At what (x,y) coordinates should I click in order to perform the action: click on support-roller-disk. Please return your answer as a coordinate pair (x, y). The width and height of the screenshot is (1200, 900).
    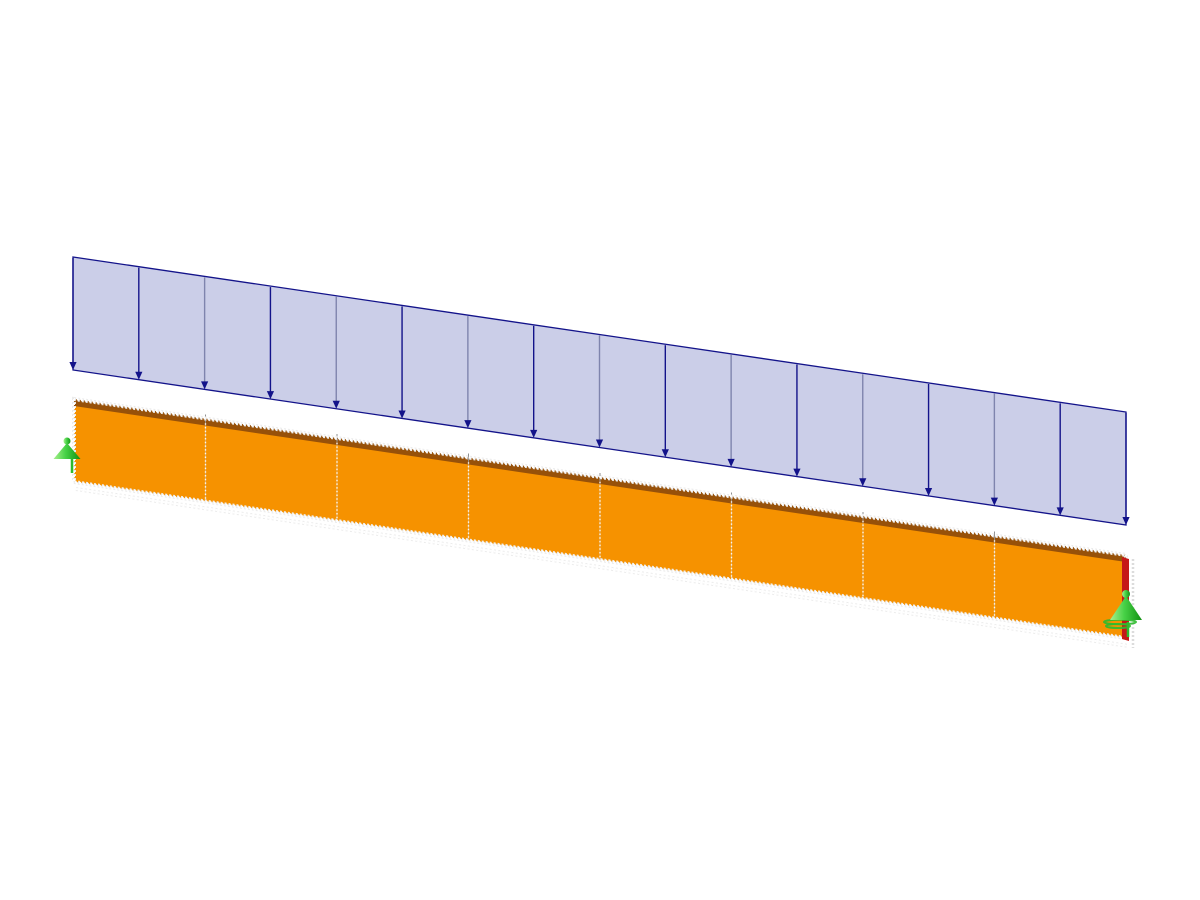
    Looking at the image, I should click on (1118, 626).